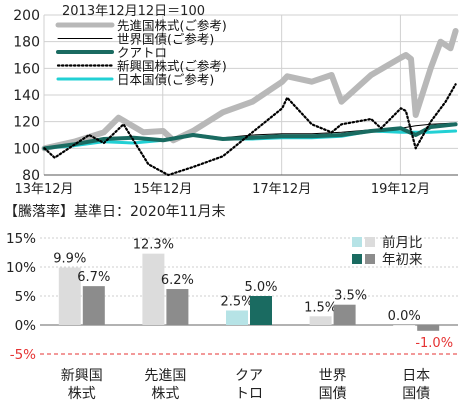 The height and width of the screenshot is (406, 468). Describe the element at coordinates (26, 96) in the screenshot. I see `y-tick-label: 140` at that location.